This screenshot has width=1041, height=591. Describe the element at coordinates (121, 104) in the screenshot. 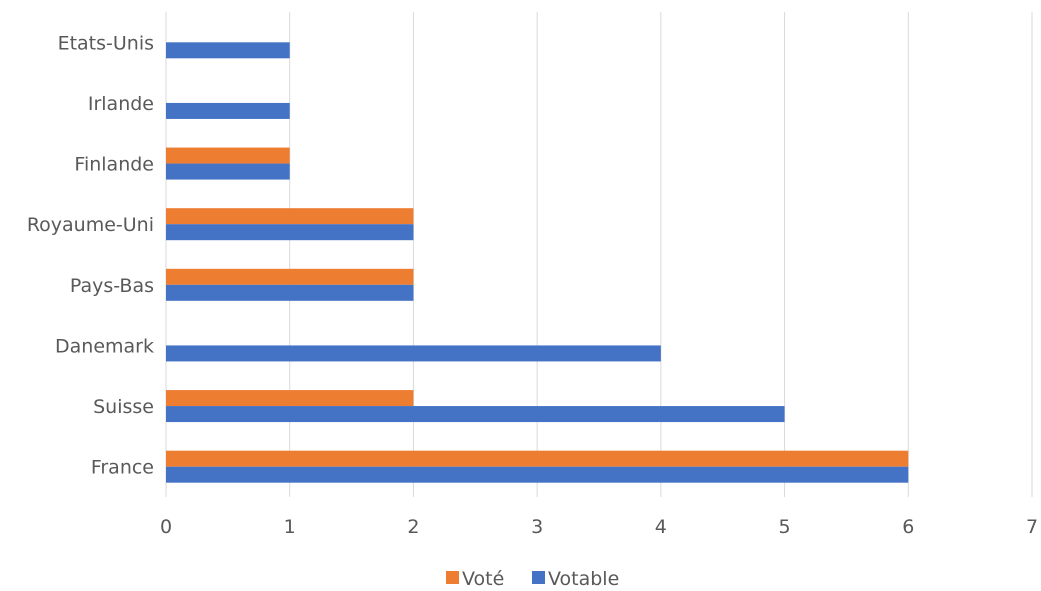

I see `category-label: Irlande` at that location.